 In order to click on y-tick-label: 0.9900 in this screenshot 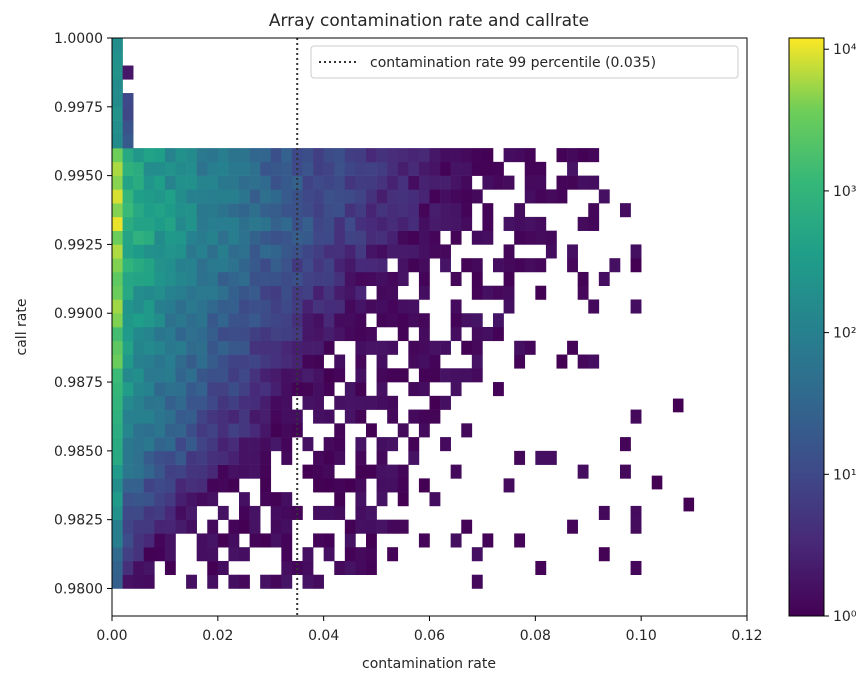, I will do `click(78, 314)`.